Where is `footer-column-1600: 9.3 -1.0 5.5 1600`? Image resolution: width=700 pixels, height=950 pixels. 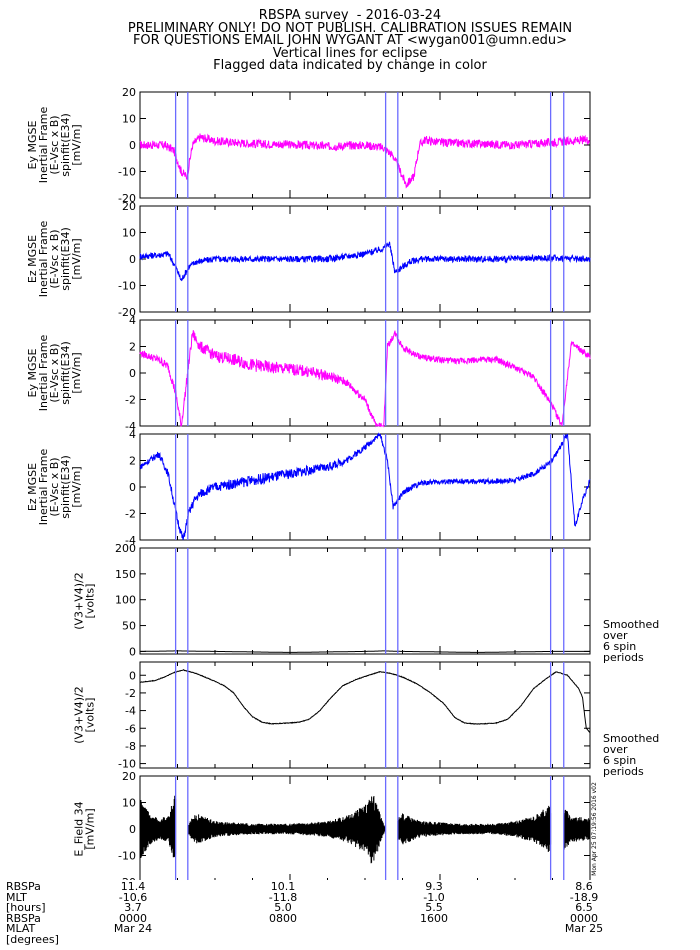
footer-column-1600: 9.3 -1.0 5.5 1600 is located at coordinates (434, 902).